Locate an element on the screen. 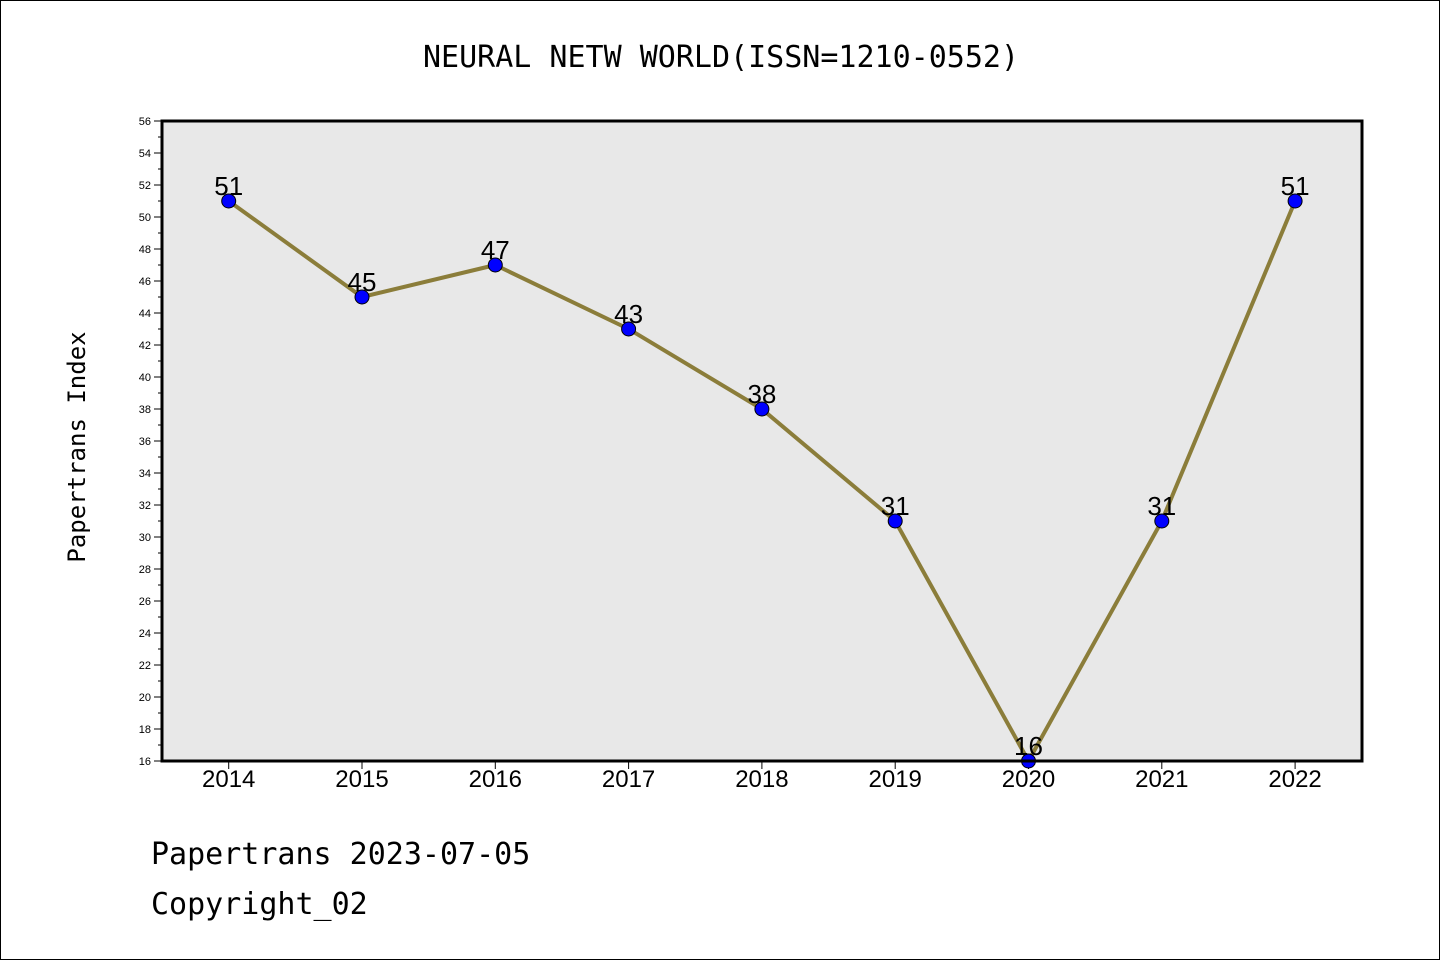  y-tick-label: 28 is located at coordinates (145, 570).